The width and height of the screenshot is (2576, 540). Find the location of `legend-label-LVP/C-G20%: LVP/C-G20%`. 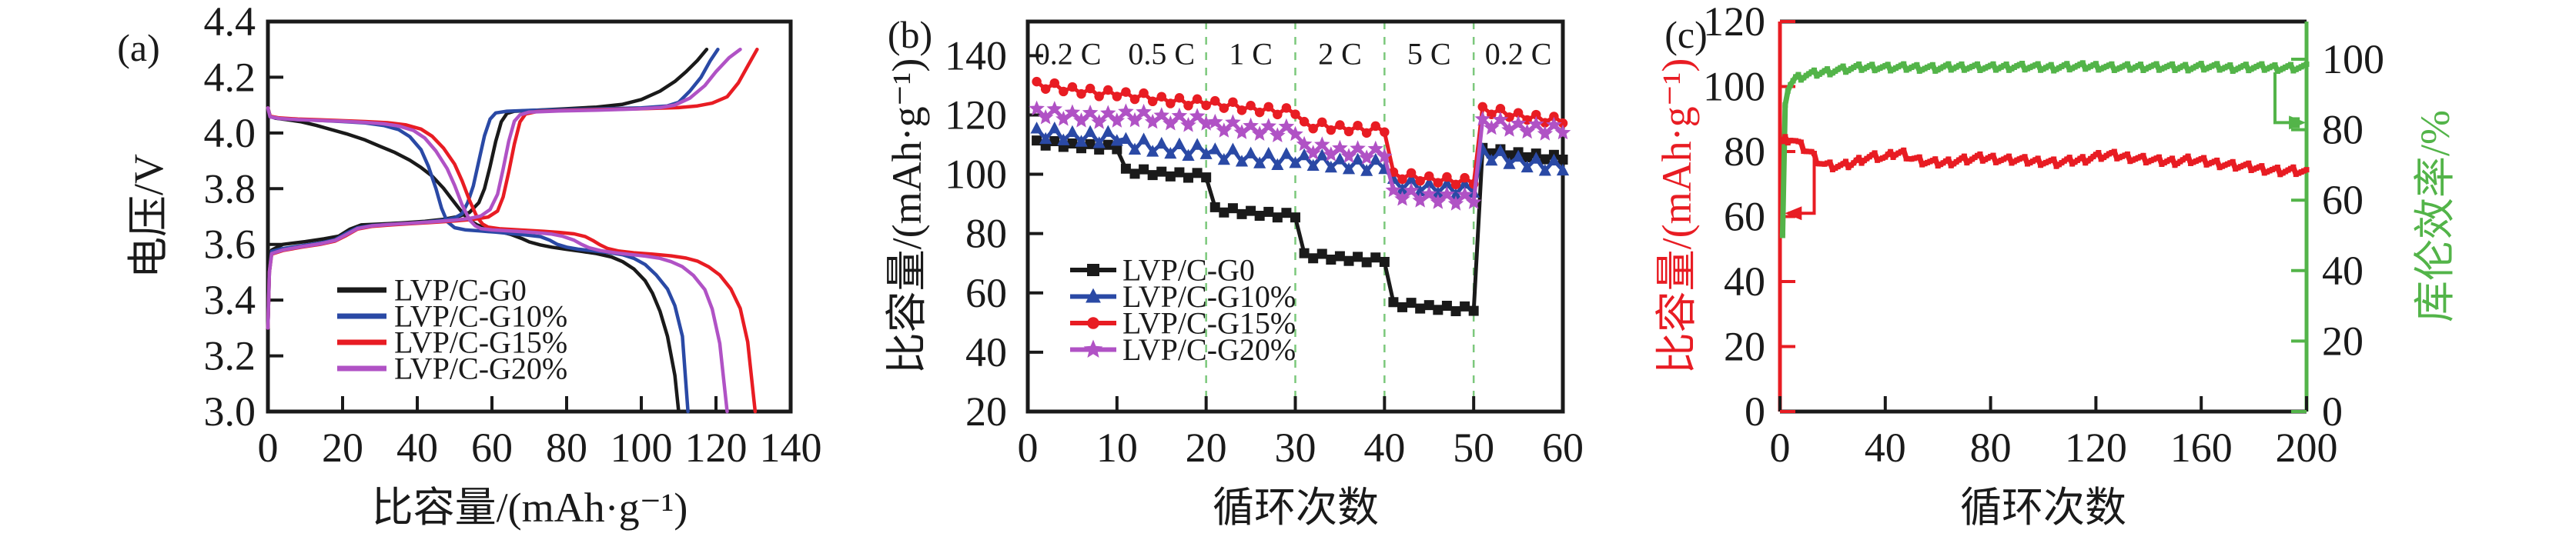

legend-label-LVP/C-G20%: LVP/C-G20% is located at coordinates (480, 369).